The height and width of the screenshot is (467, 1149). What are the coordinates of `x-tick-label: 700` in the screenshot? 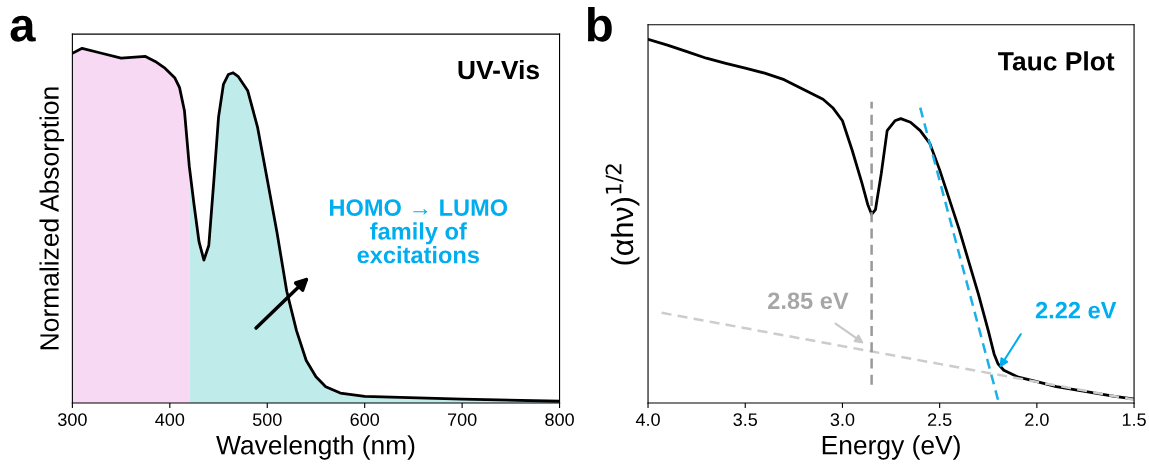 It's located at (462, 420).